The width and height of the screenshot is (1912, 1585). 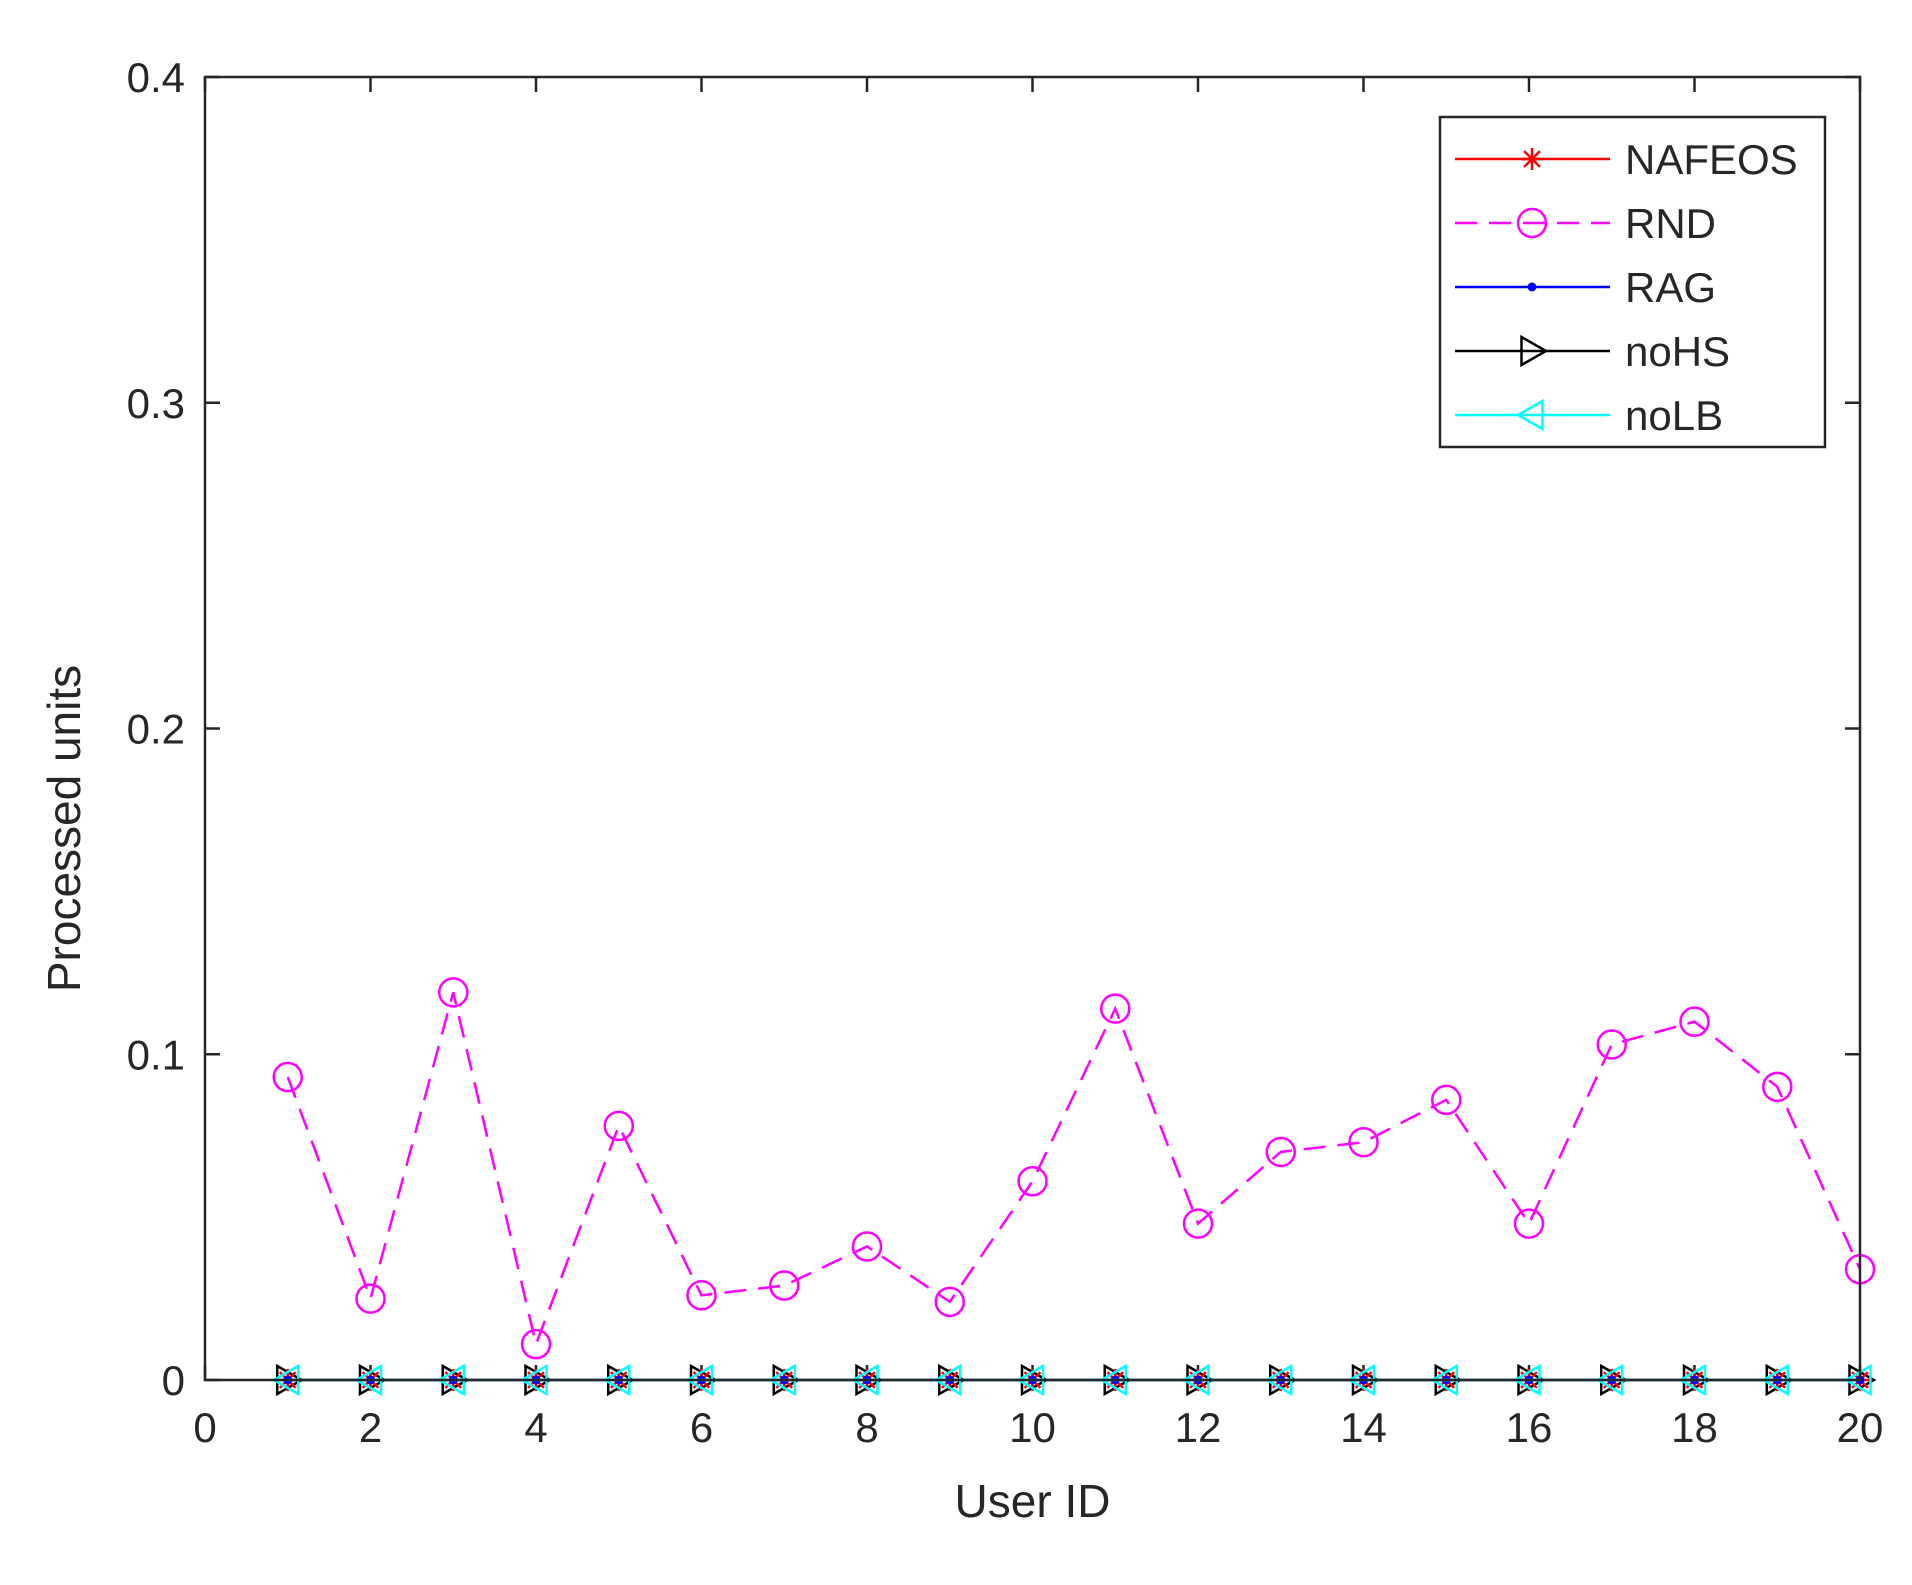 I want to click on x-tick-label: 8, so click(x=866, y=1427).